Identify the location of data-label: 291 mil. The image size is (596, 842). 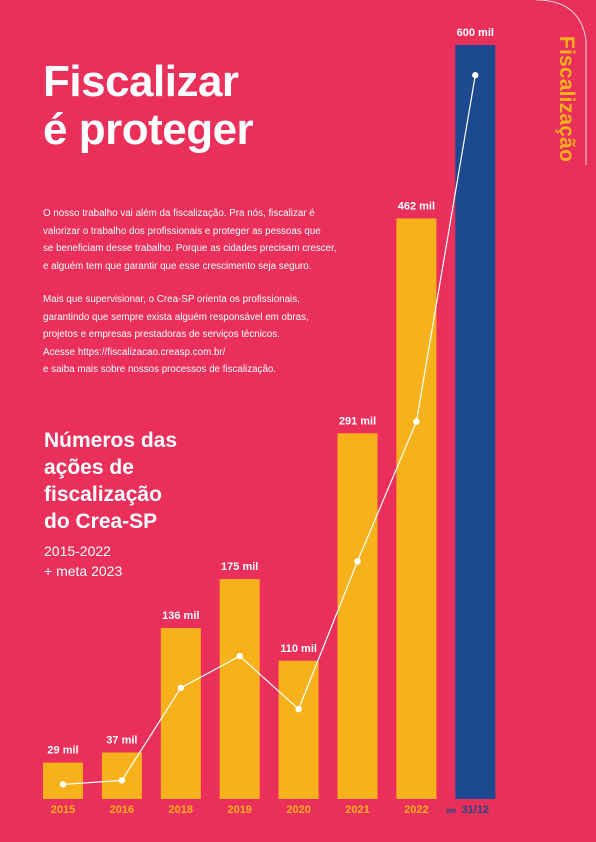
(357, 421).